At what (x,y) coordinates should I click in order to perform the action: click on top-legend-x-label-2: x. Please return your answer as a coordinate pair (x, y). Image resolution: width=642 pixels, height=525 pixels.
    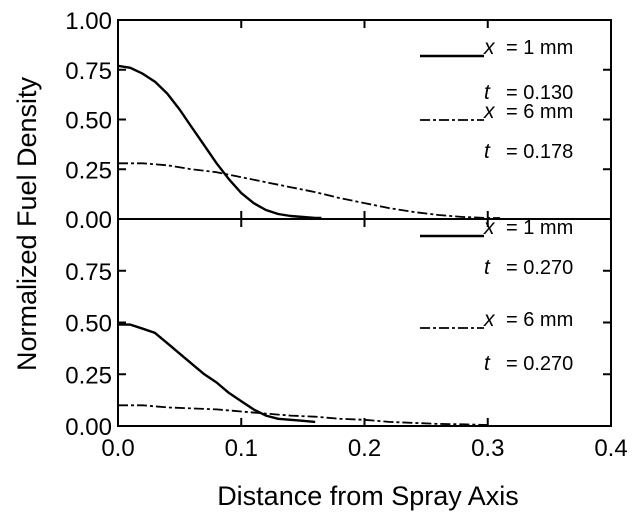
    Looking at the image, I should click on (489, 111).